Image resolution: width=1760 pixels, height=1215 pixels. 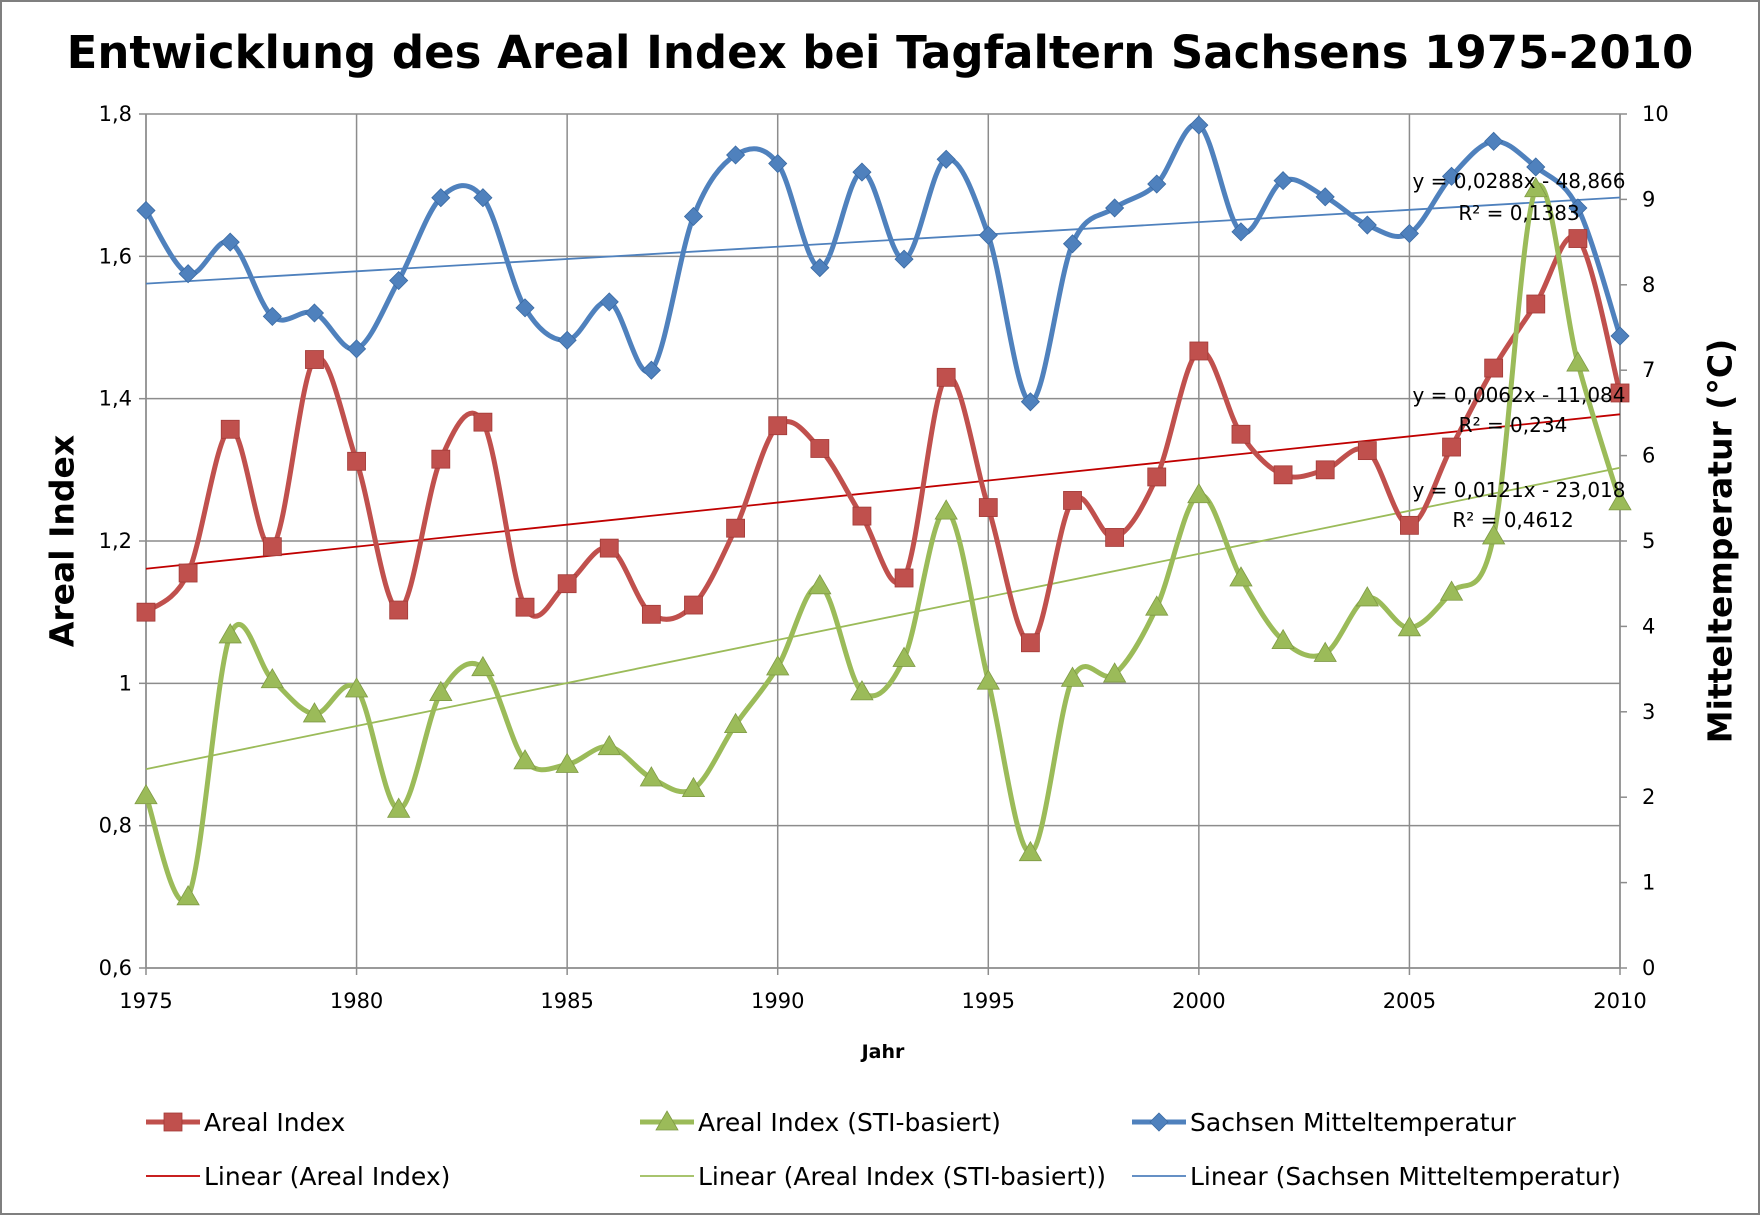 What do you see at coordinates (1648, 712) in the screenshot?
I see `y2-tick-label: 3` at bounding box center [1648, 712].